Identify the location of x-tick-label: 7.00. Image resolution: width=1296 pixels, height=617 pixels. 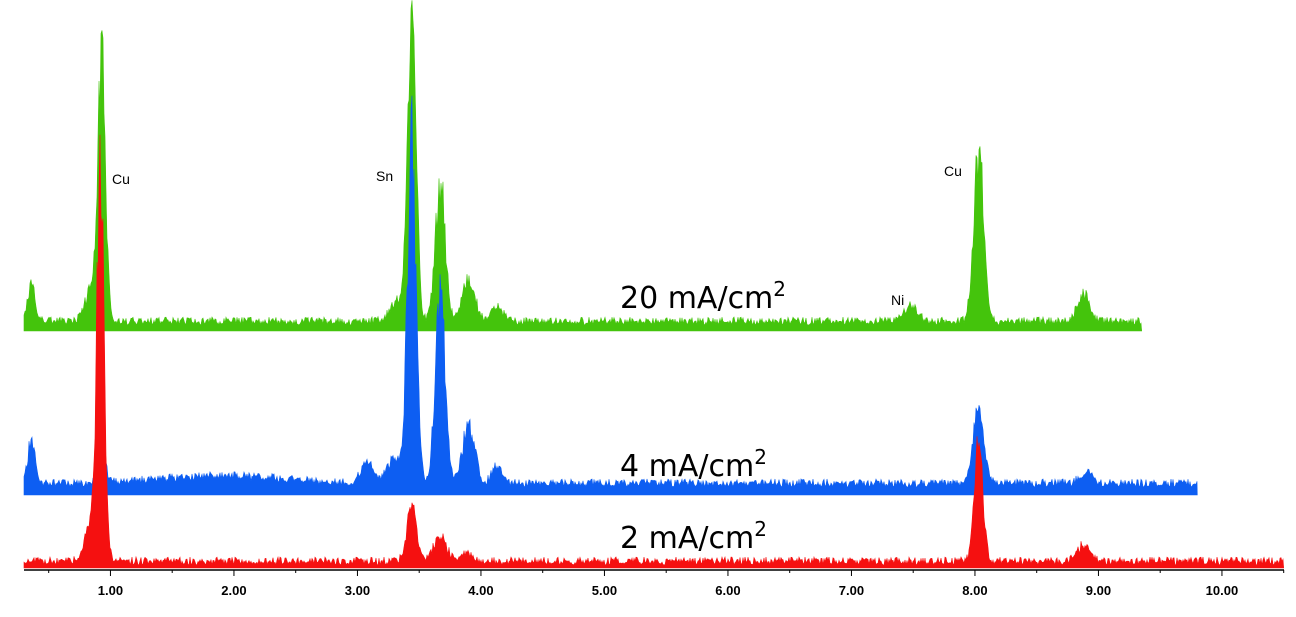
(851, 590).